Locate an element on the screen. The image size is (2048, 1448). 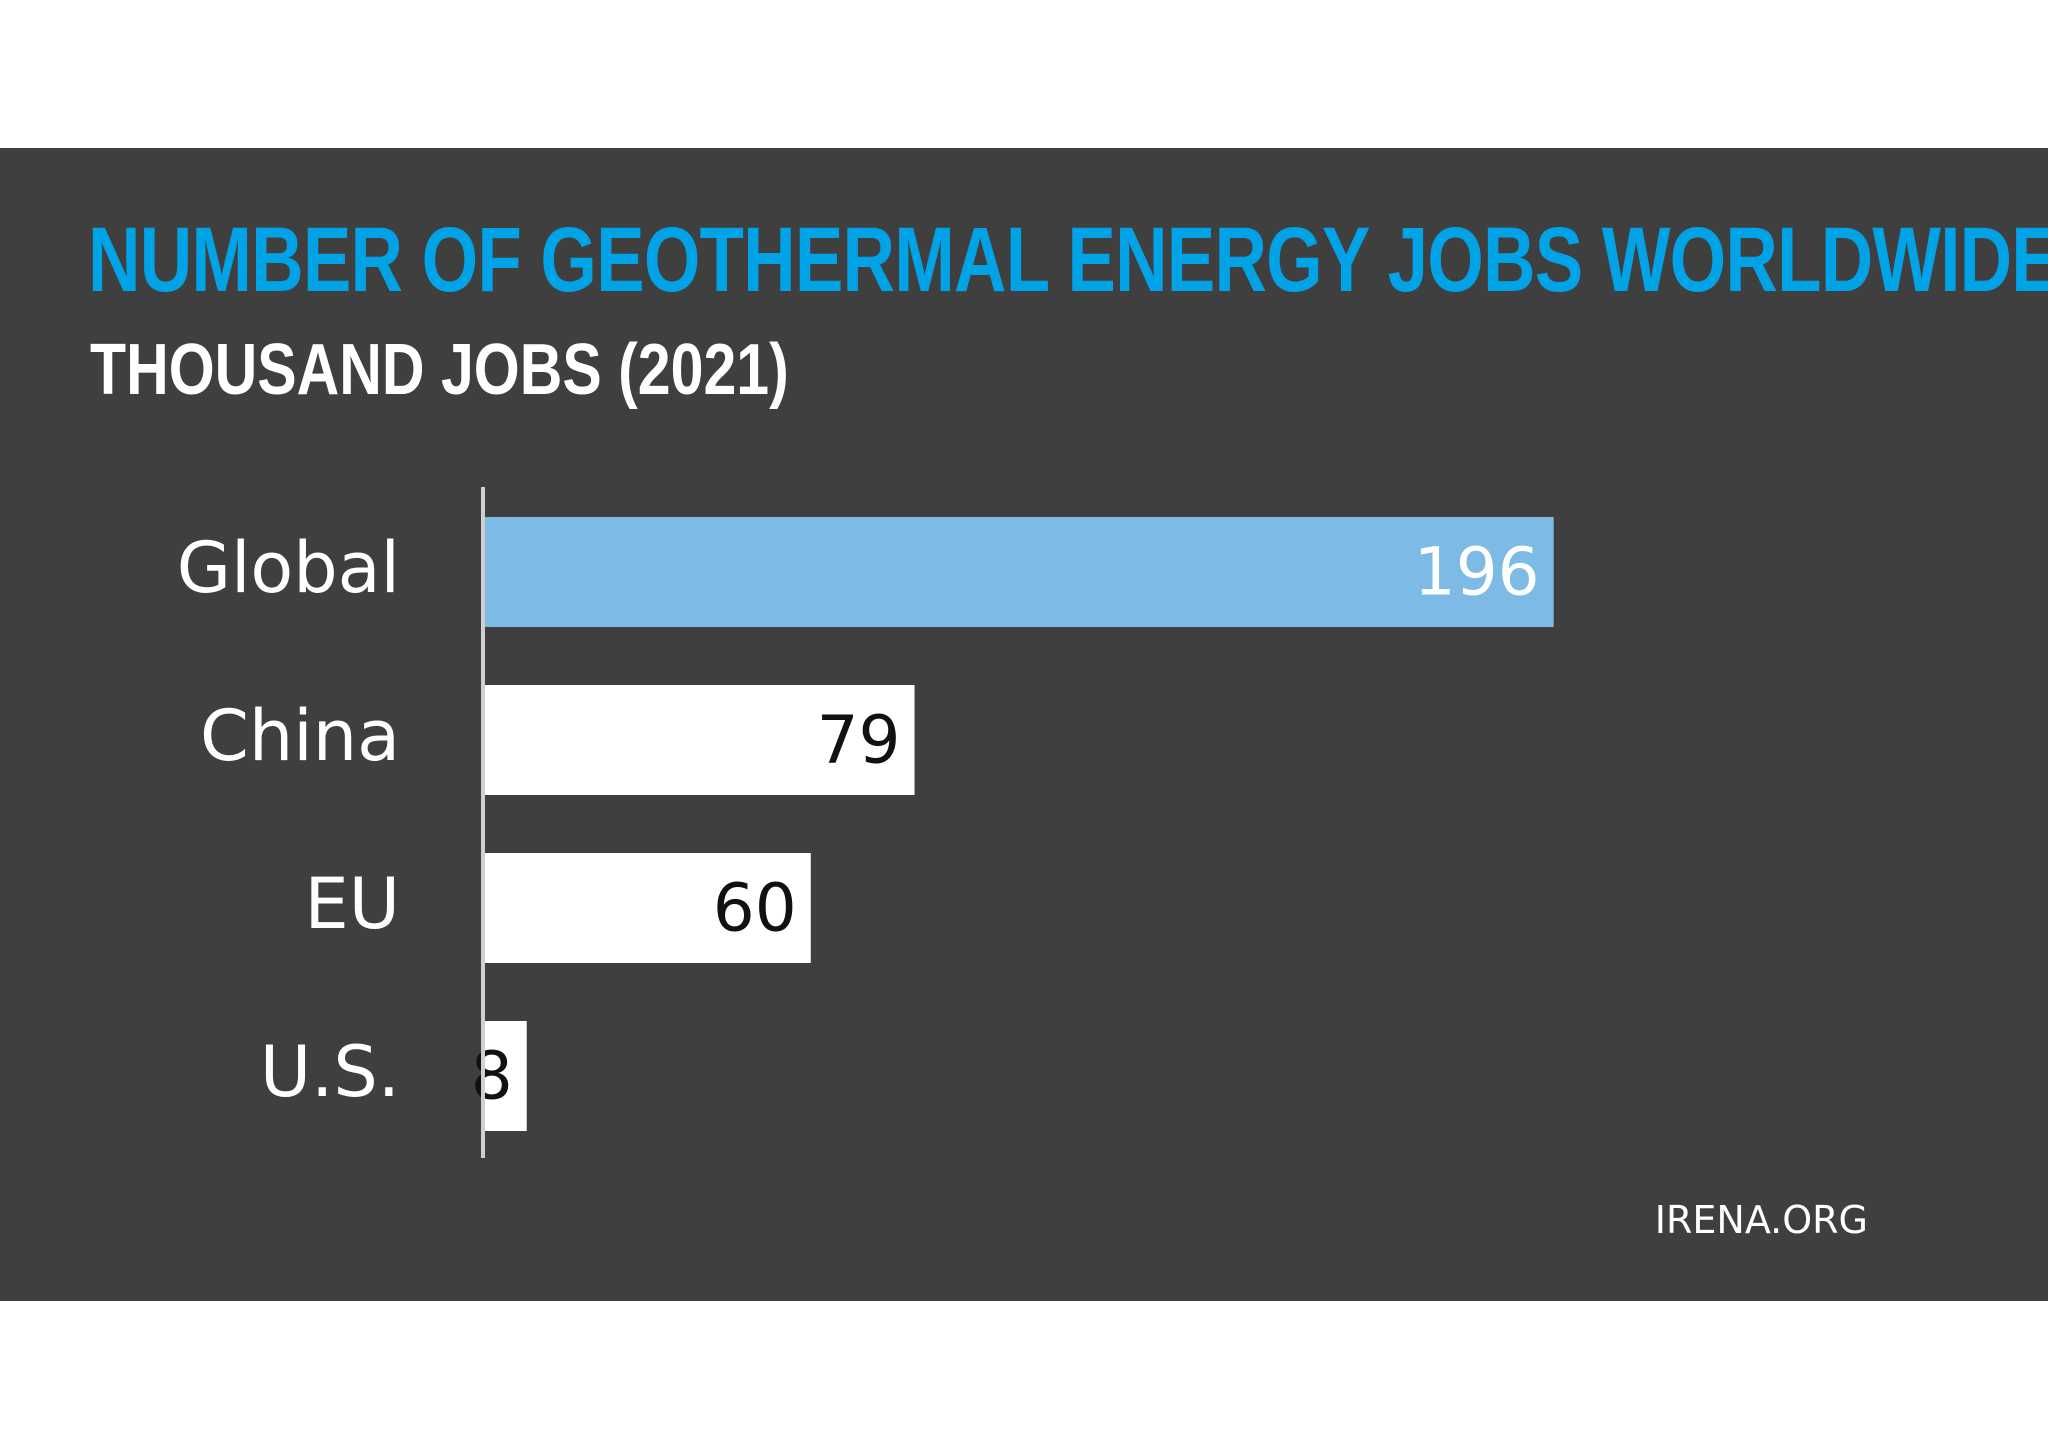
data-label: 60 is located at coordinates (755, 908).